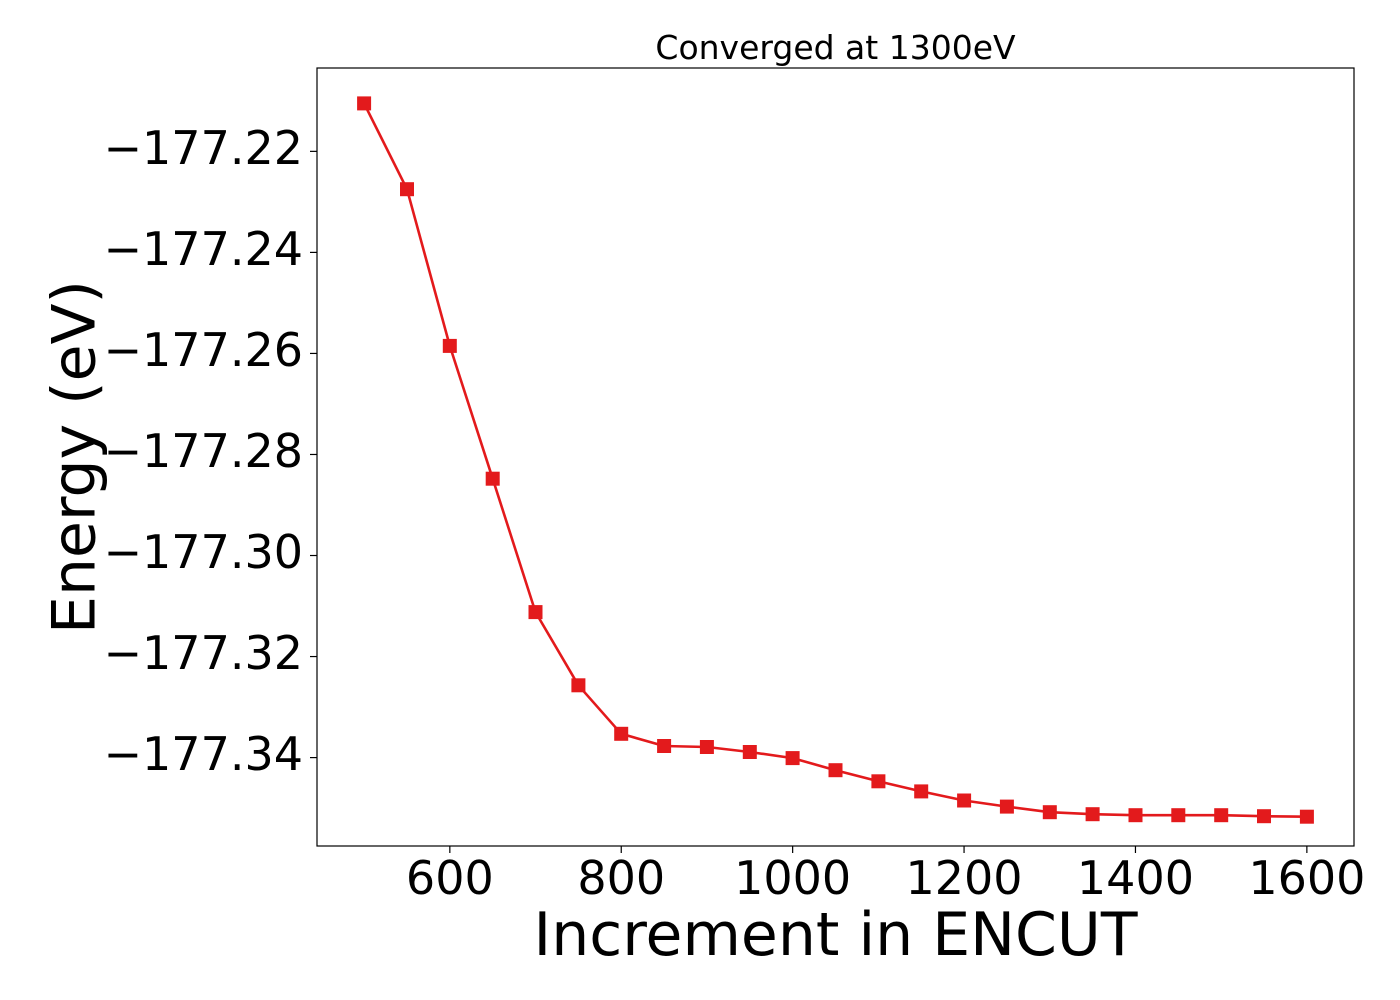 Image resolution: width=1400 pixels, height=1000 pixels. What do you see at coordinates (836, 935) in the screenshot?
I see `x-axis-title: Increment in ENCUT` at bounding box center [836, 935].